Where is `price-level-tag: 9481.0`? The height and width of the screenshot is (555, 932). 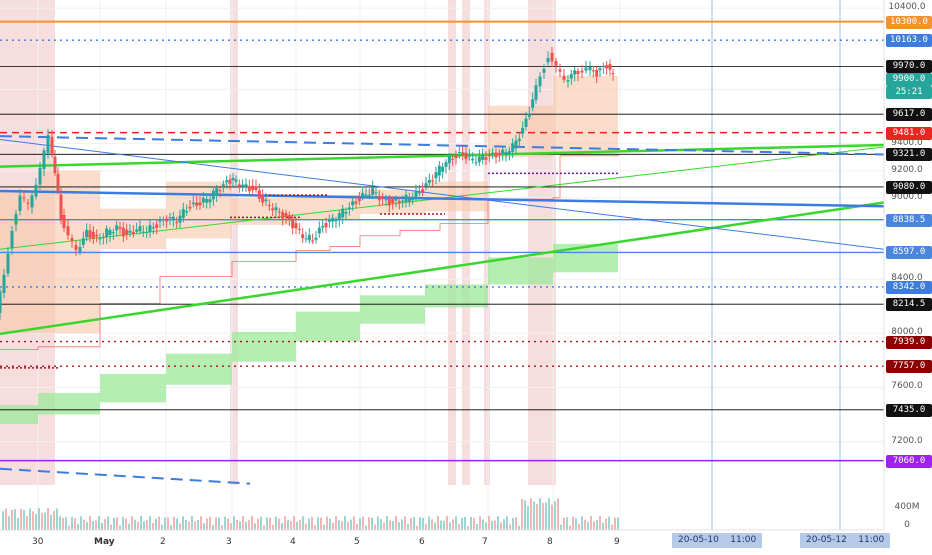
price-level-tag: 9481.0 is located at coordinates (909, 133).